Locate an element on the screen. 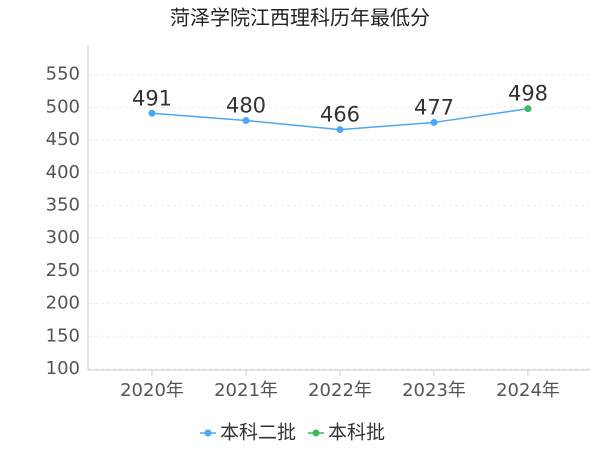 The height and width of the screenshot is (450, 600). x-tick-label: 2022年 is located at coordinates (340, 390).